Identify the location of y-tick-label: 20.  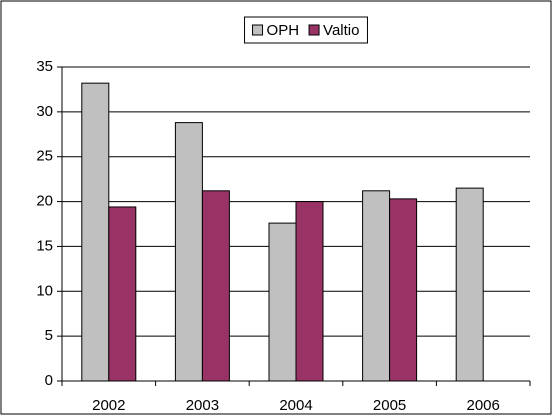
(44, 201).